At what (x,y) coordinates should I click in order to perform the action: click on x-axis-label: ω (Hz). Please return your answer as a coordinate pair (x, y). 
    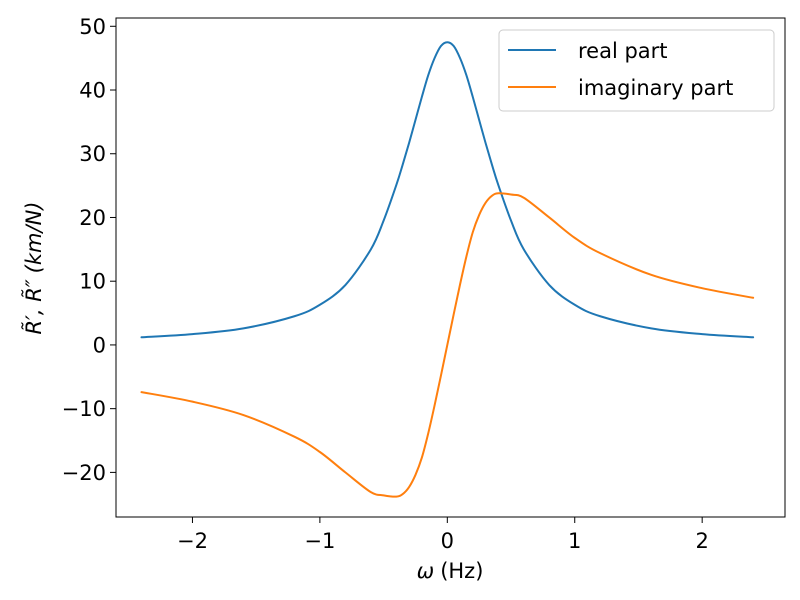
    Looking at the image, I should click on (450, 571).